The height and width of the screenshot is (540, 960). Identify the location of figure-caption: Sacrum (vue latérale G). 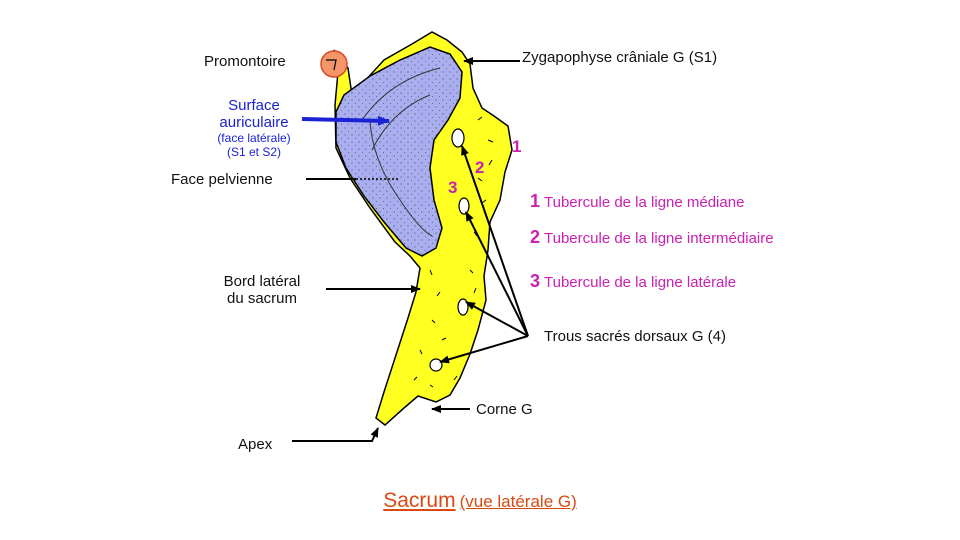
(480, 501).